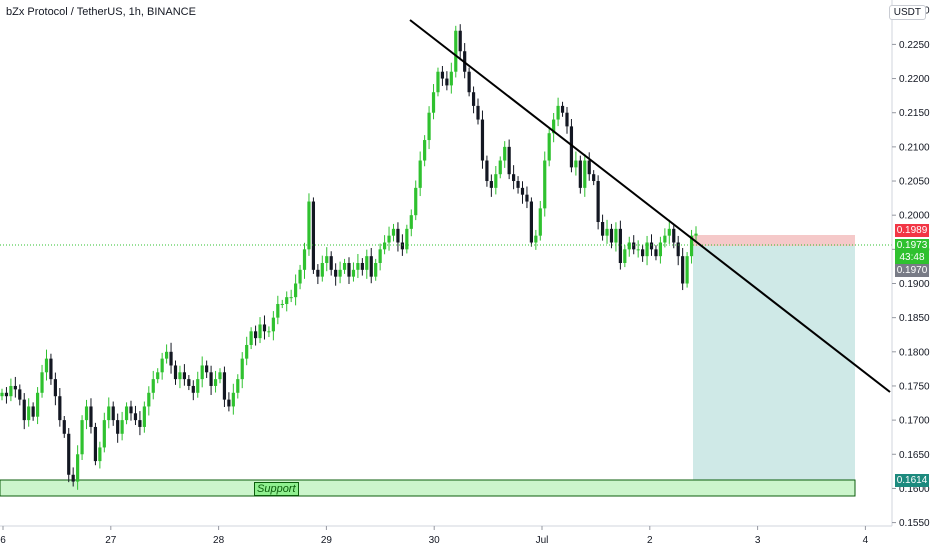 The height and width of the screenshot is (550, 932). What do you see at coordinates (111, 540) in the screenshot?
I see `time-tick-label: 27` at bounding box center [111, 540].